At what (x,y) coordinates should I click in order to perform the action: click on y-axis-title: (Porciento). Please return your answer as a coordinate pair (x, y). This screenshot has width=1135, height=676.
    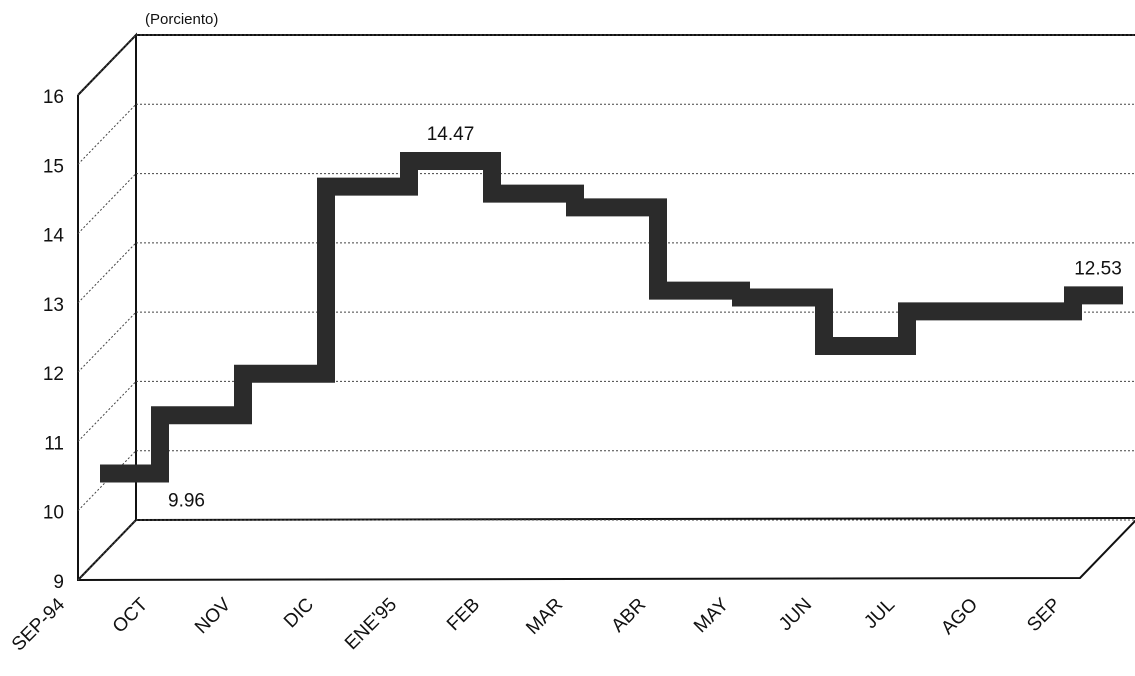
    Looking at the image, I should click on (181, 19).